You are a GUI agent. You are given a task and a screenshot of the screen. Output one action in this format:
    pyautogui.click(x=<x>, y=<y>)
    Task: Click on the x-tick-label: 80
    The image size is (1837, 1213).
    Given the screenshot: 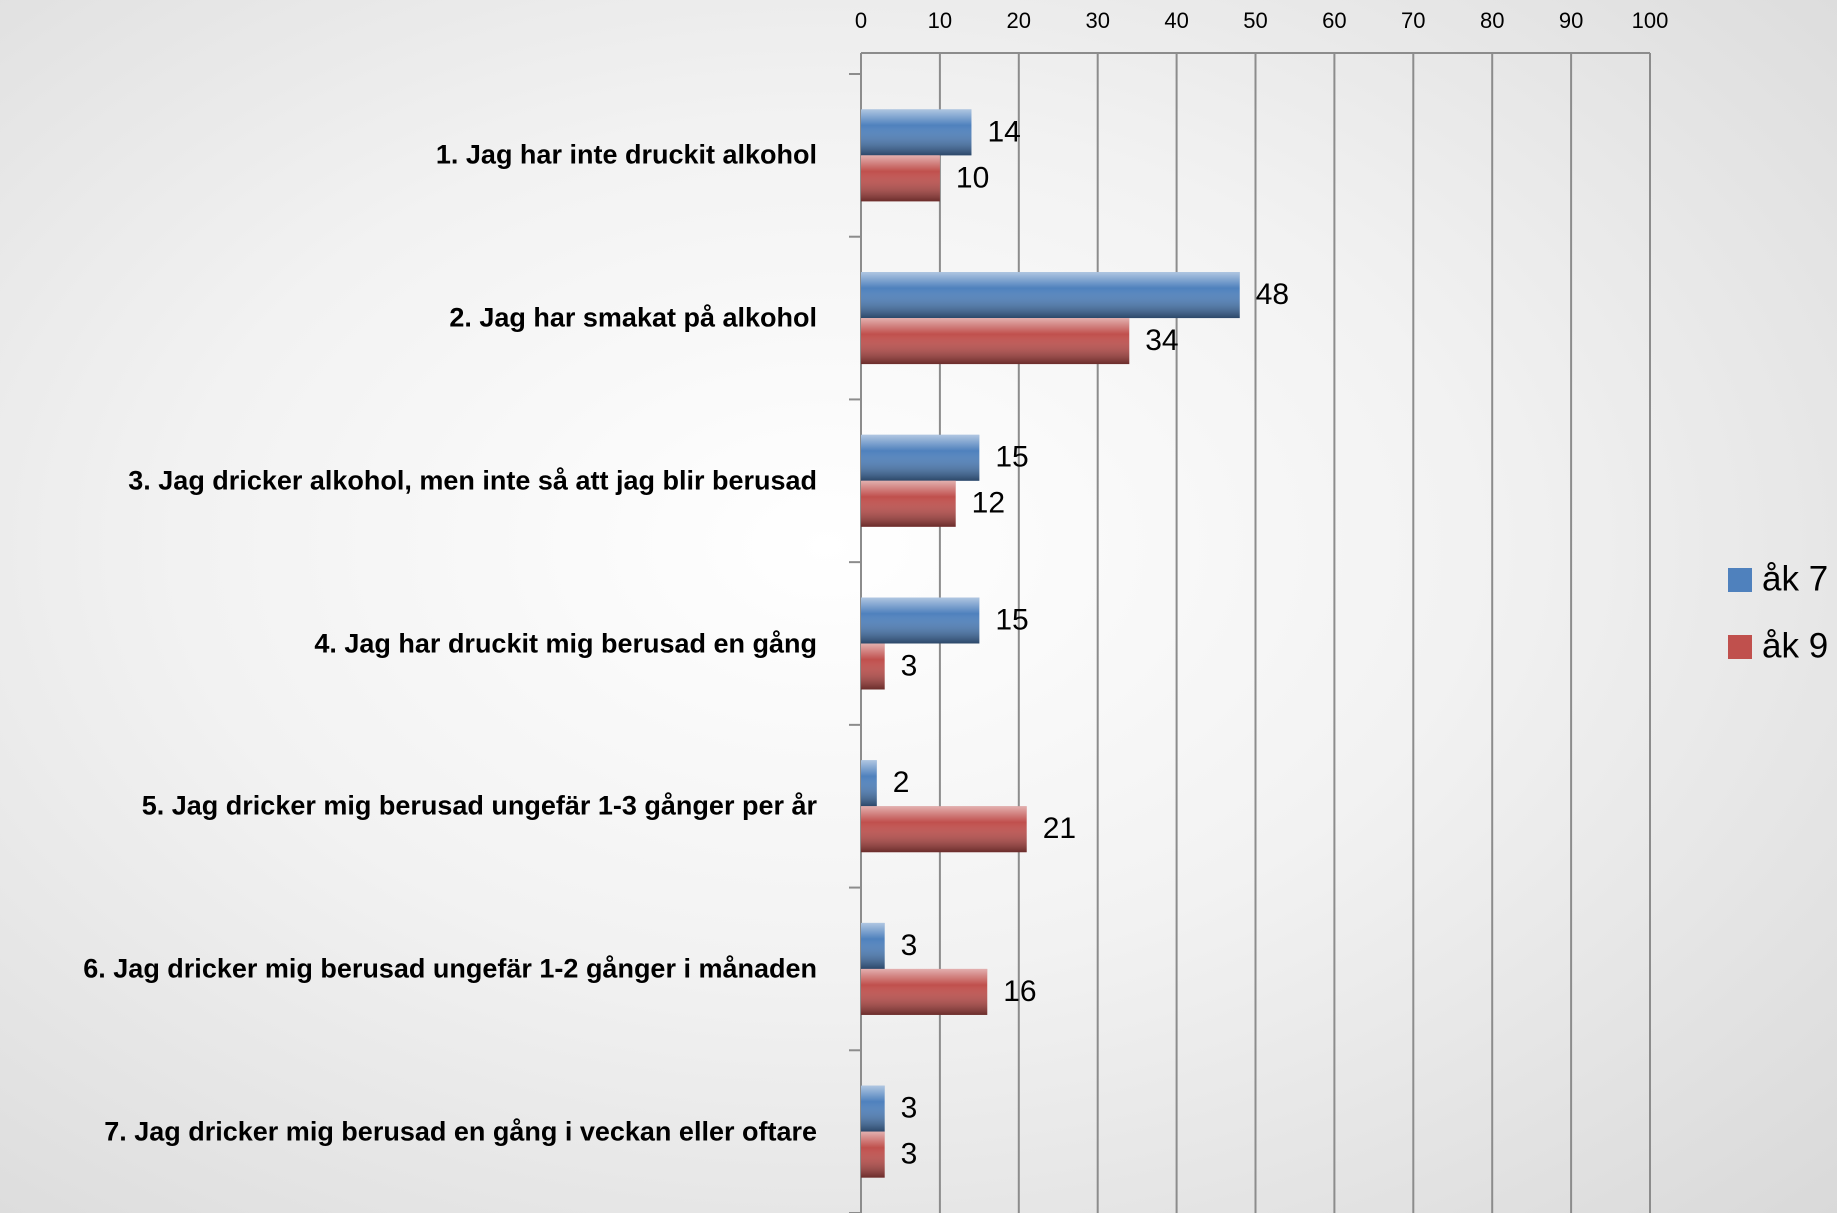 What is the action you would take?
    pyautogui.click(x=1492, y=20)
    